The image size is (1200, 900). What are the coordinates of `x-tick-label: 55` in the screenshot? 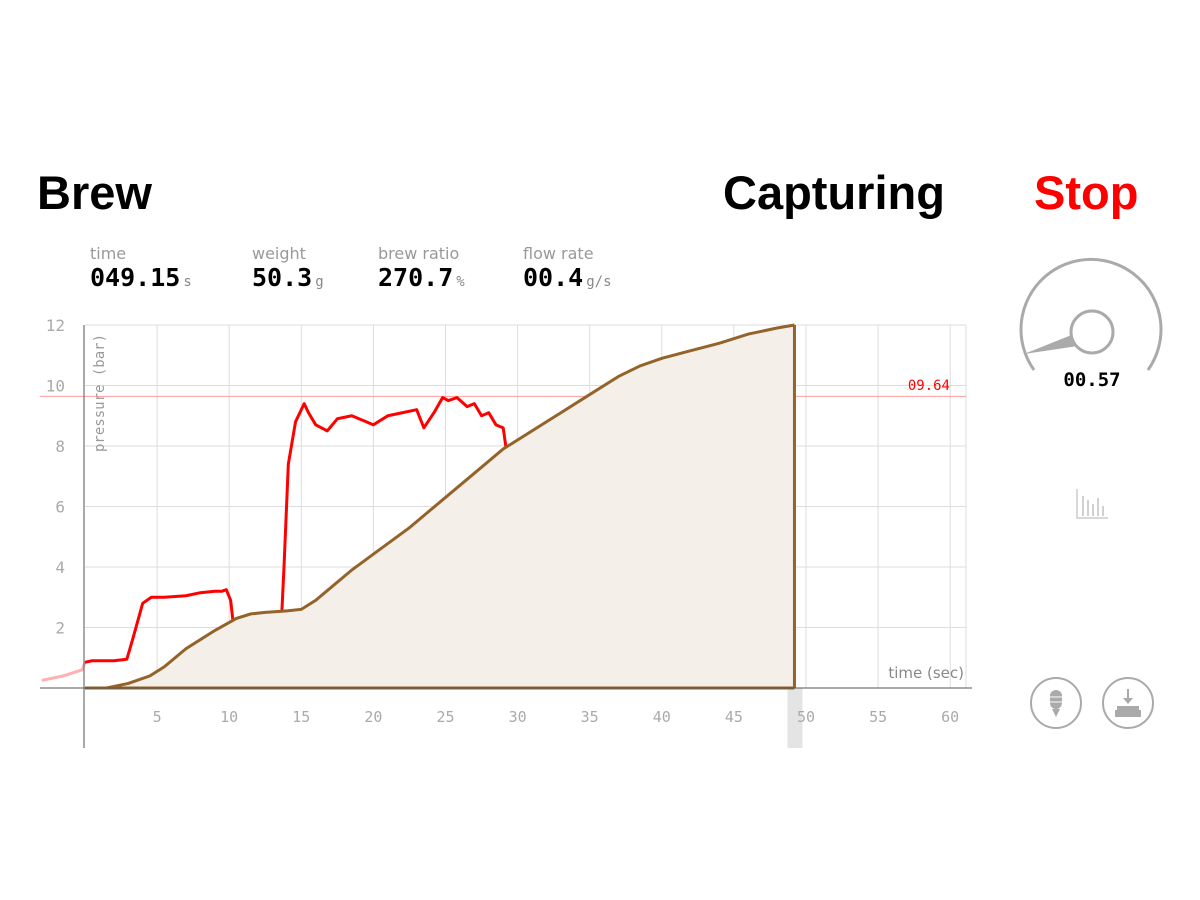 It's located at (878, 717).